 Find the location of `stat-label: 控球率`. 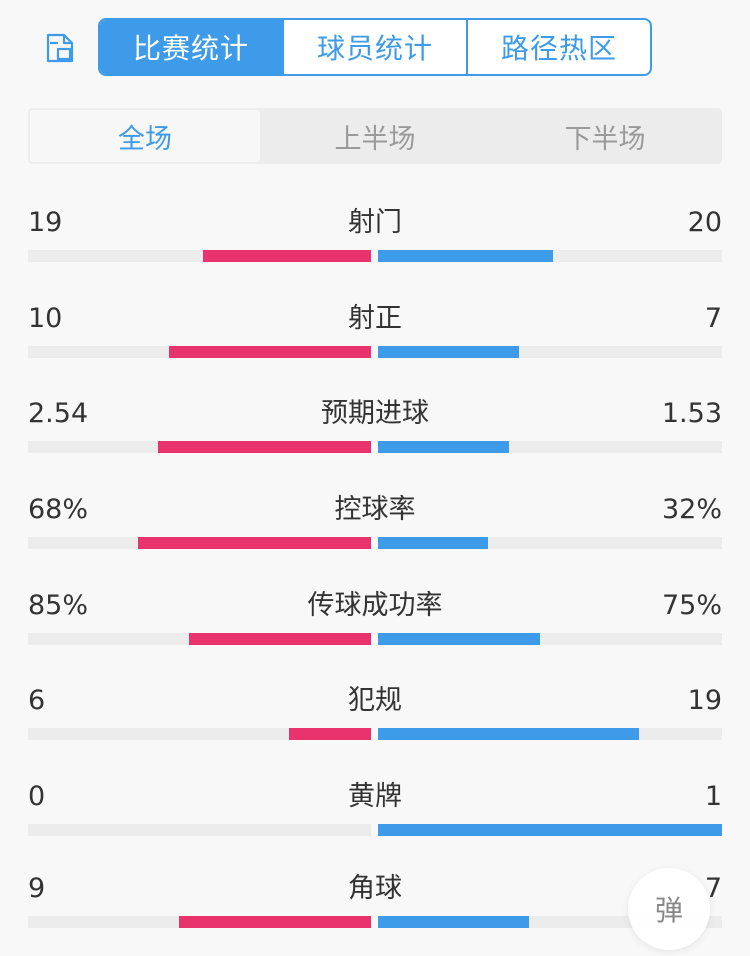

stat-label: 控球率 is located at coordinates (375, 509).